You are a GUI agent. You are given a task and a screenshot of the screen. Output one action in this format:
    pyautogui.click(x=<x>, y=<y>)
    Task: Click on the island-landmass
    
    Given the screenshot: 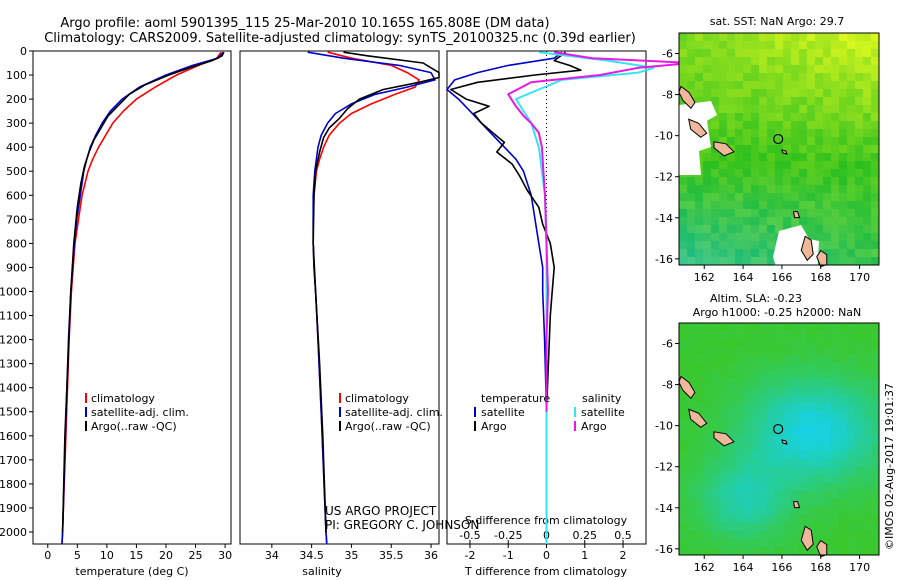 What is the action you would take?
    pyautogui.click(x=796, y=505)
    